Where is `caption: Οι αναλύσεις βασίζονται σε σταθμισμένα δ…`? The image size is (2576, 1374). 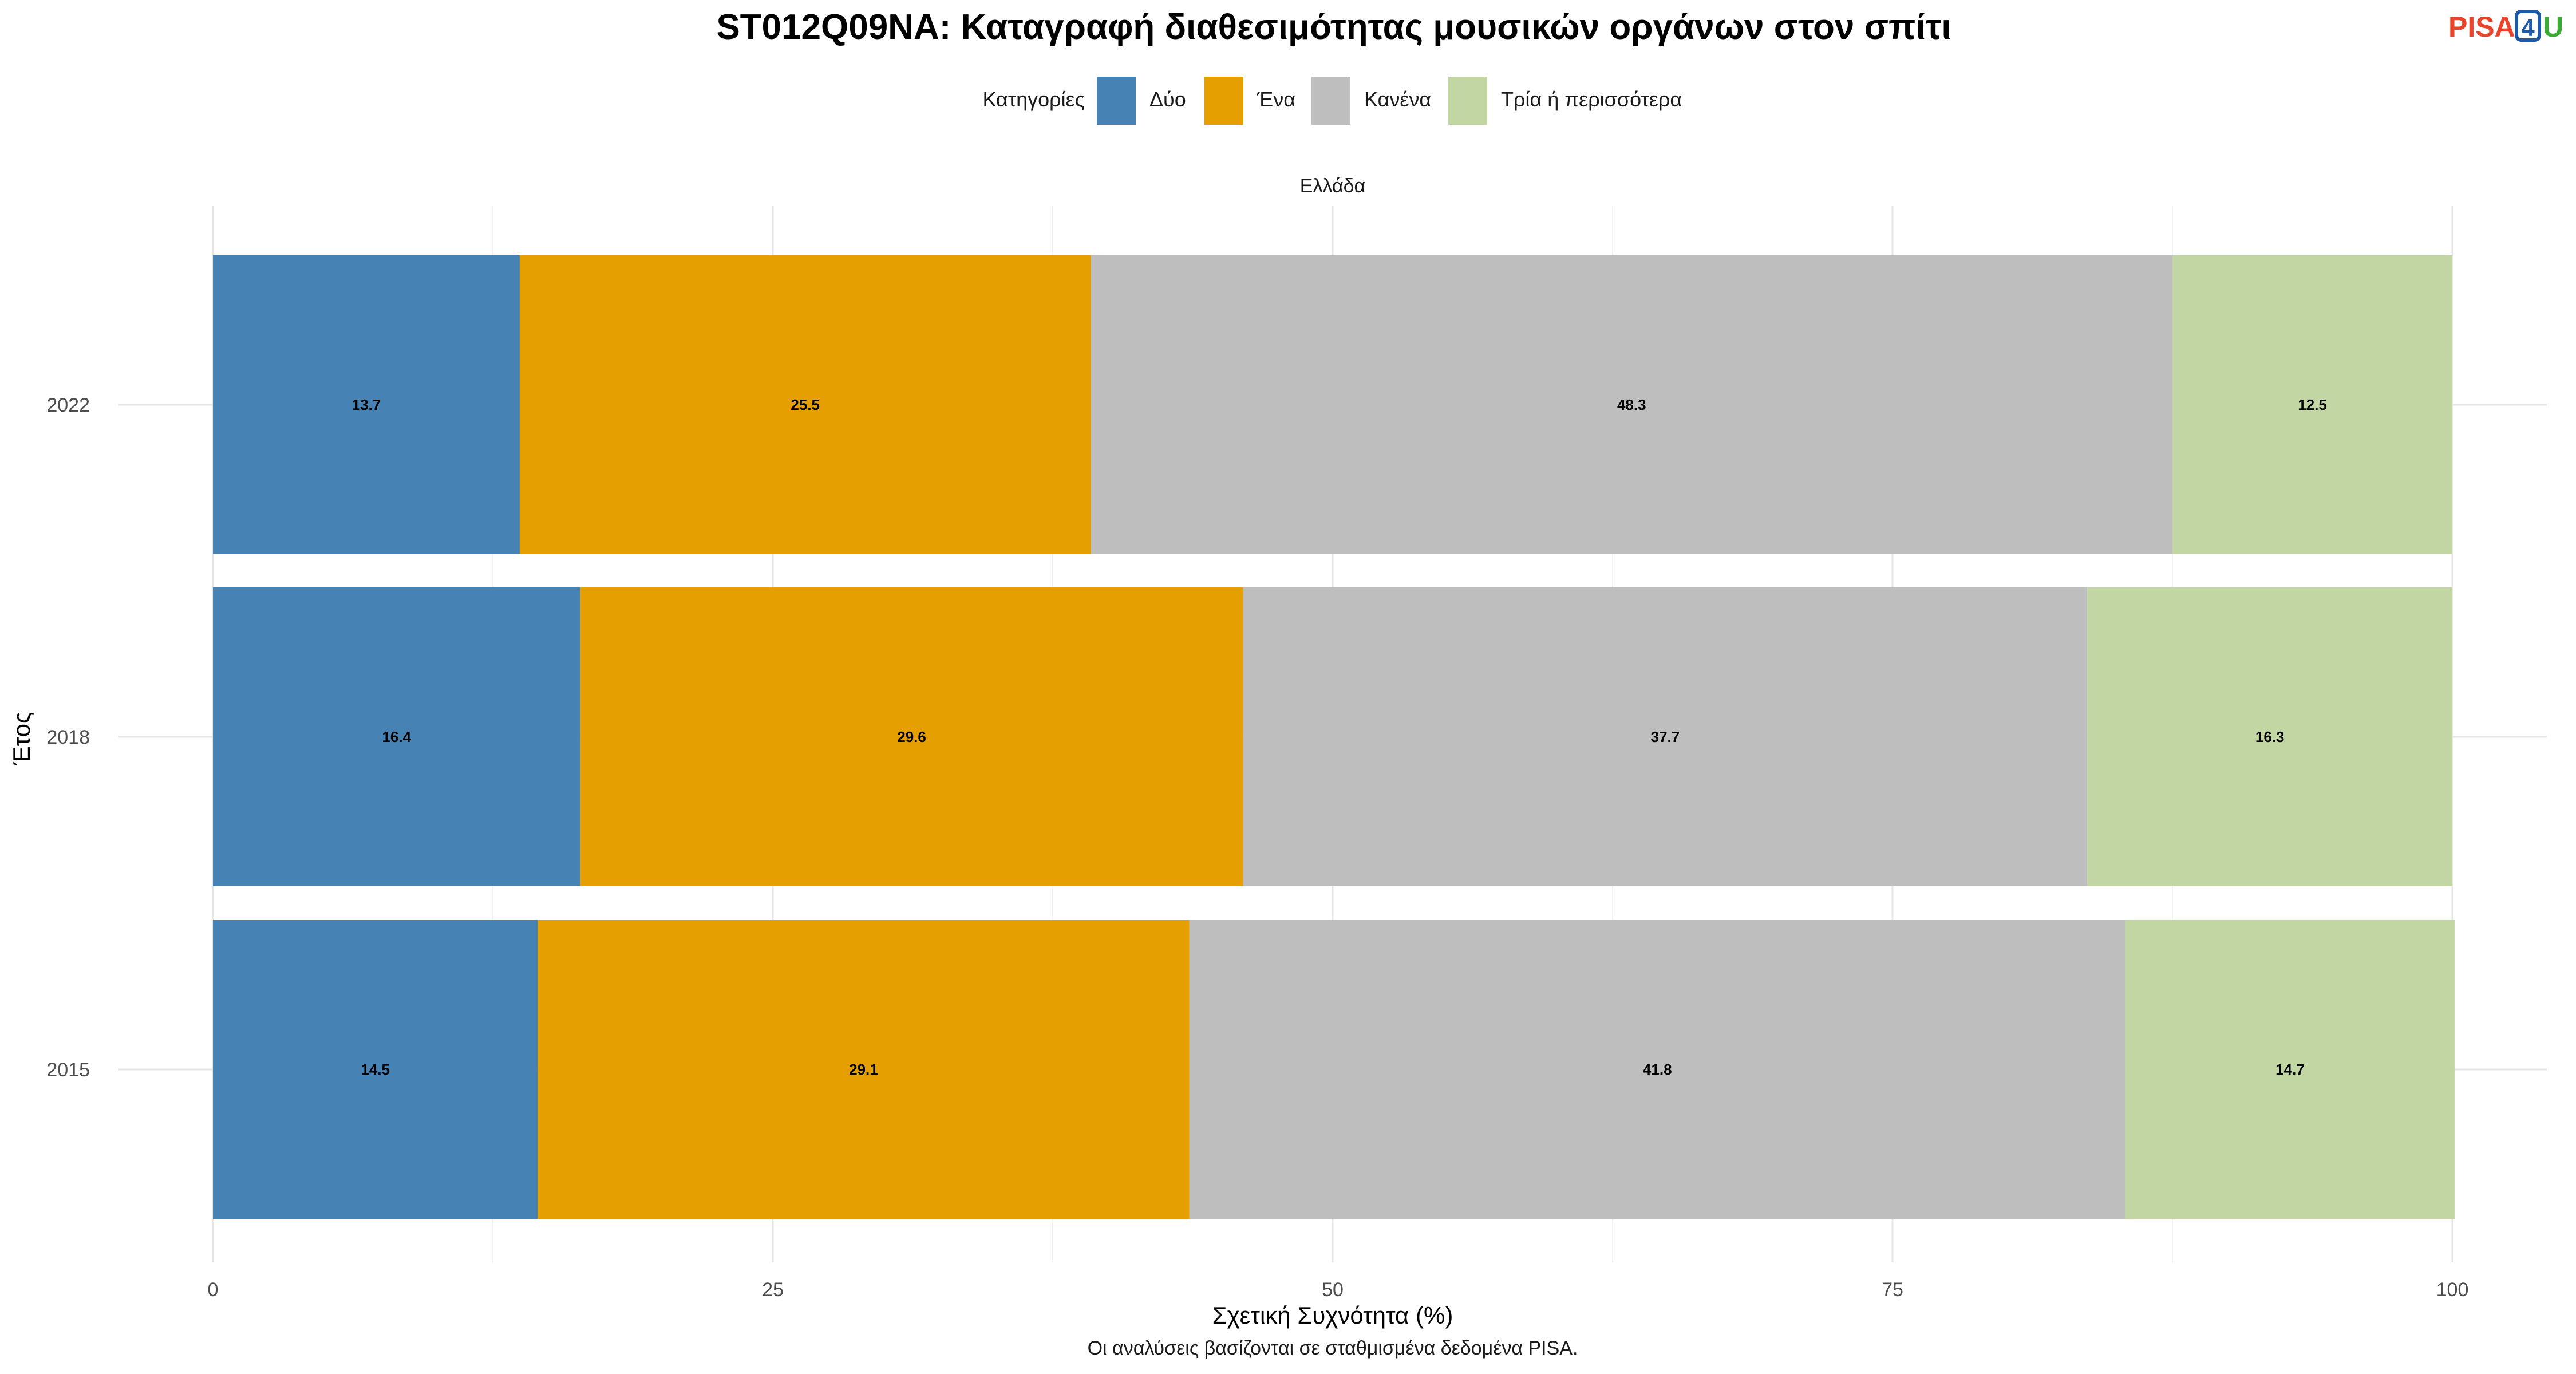
caption: Οι αναλύσεις βασίζονται σε σταθμισμένα δ… is located at coordinates (1333, 1348).